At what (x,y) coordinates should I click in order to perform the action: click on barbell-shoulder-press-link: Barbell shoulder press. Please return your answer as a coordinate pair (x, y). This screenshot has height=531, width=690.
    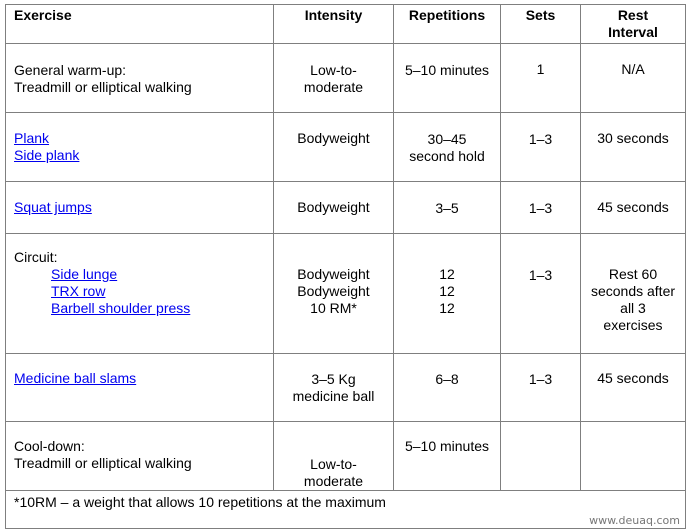
    Looking at the image, I should click on (121, 308).